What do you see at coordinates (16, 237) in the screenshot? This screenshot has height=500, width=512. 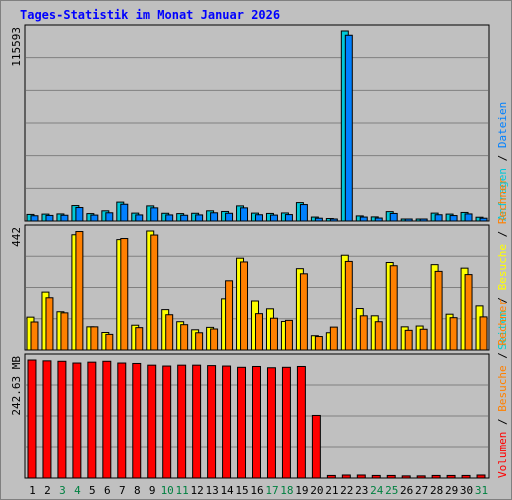 I see `ymax-label-middle: 442` at bounding box center [16, 237].